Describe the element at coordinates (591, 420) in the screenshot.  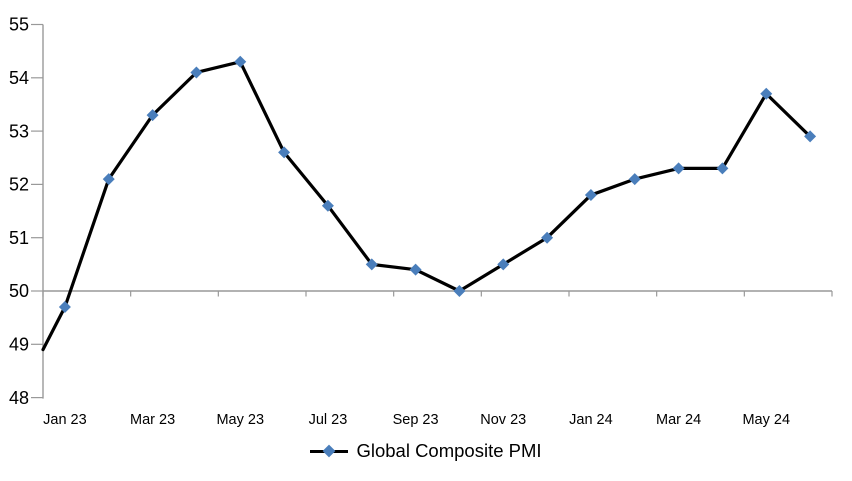
I see `x-axis-label: Jan 24` at that location.